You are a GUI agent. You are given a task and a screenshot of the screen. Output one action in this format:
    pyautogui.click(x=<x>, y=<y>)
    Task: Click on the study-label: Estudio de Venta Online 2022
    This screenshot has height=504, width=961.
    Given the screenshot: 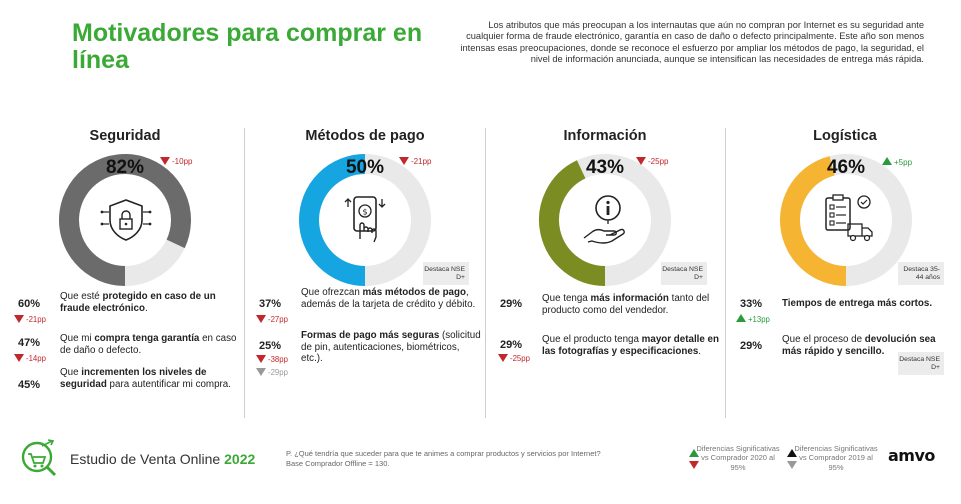 What is the action you would take?
    pyautogui.click(x=162, y=459)
    